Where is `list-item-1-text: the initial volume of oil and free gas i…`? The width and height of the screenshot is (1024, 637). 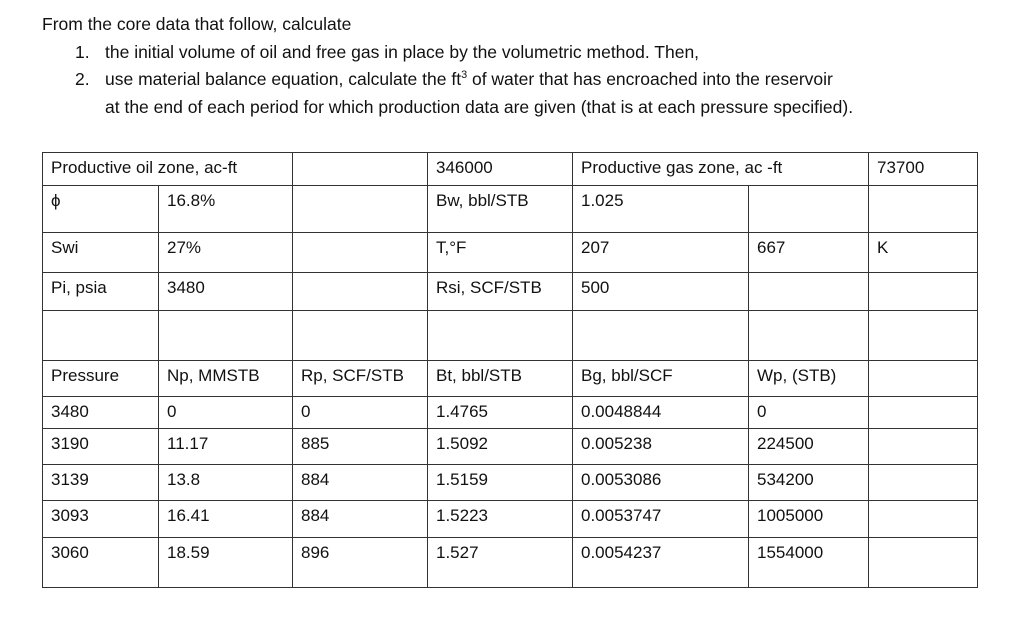
list-item-1-text: the initial volume of oil and free gas i… is located at coordinates (402, 51).